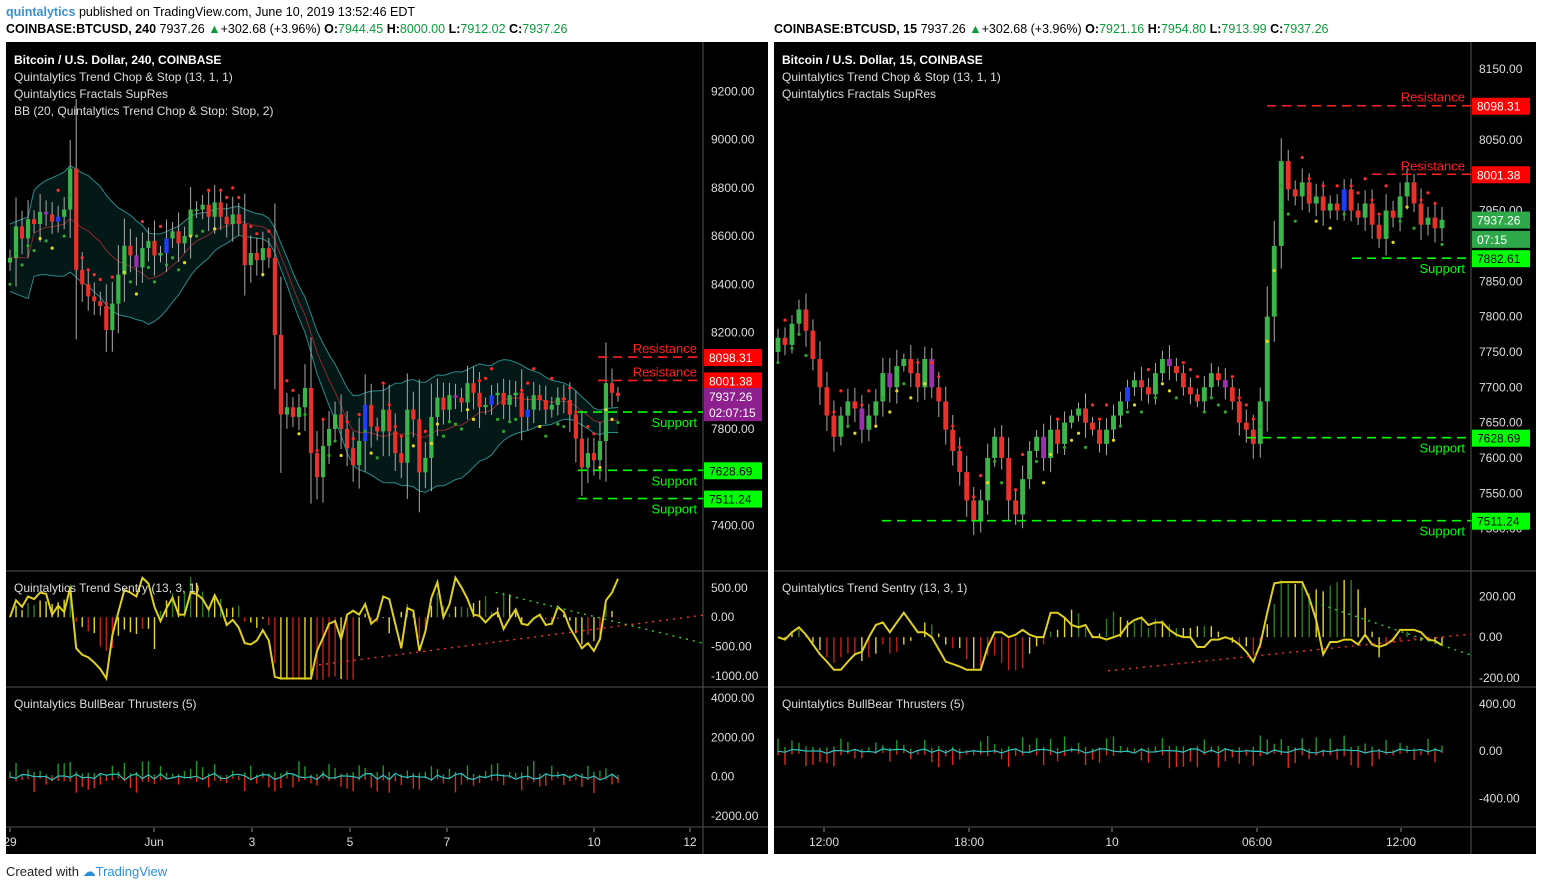 The image size is (1543, 890). Describe the element at coordinates (1306, 29) in the screenshot. I see `right-close: 7937.26` at that location.